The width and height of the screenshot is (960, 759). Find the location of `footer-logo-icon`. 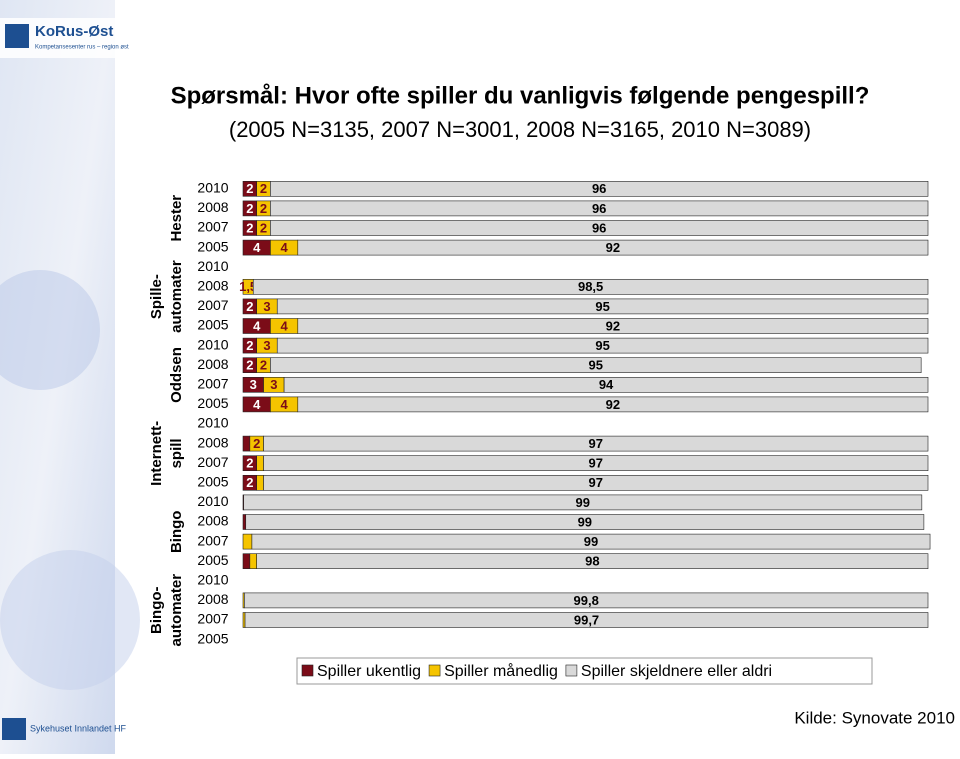

footer-logo-icon is located at coordinates (14, 729).